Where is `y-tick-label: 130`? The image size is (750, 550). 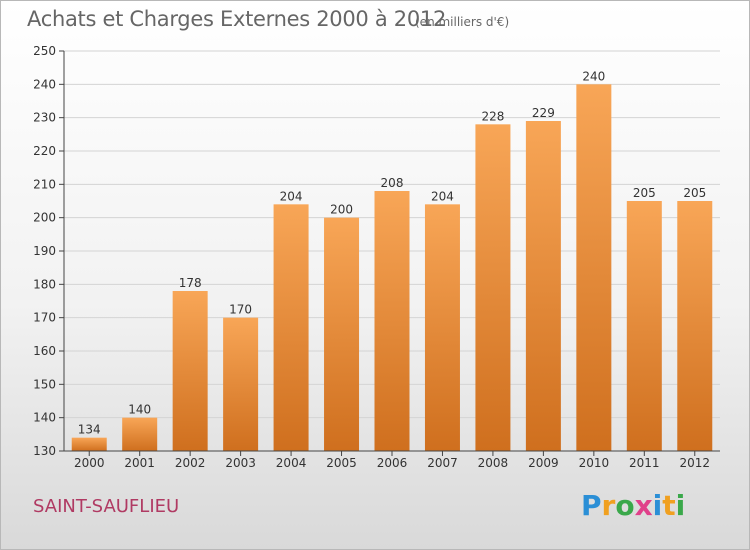 y-tick-label: 130 is located at coordinates (44, 451).